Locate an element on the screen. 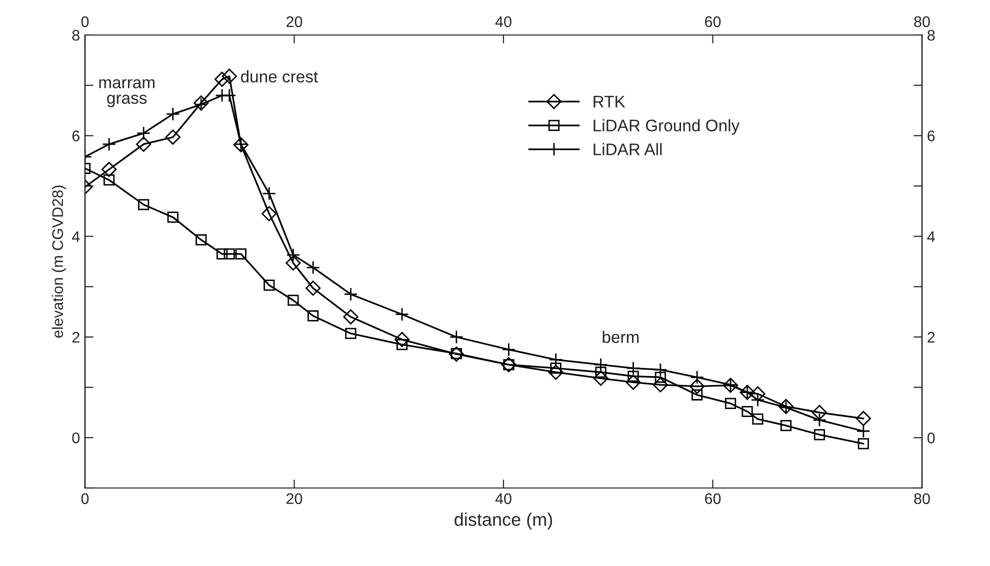  x-tick-label: 60 is located at coordinates (713, 498).